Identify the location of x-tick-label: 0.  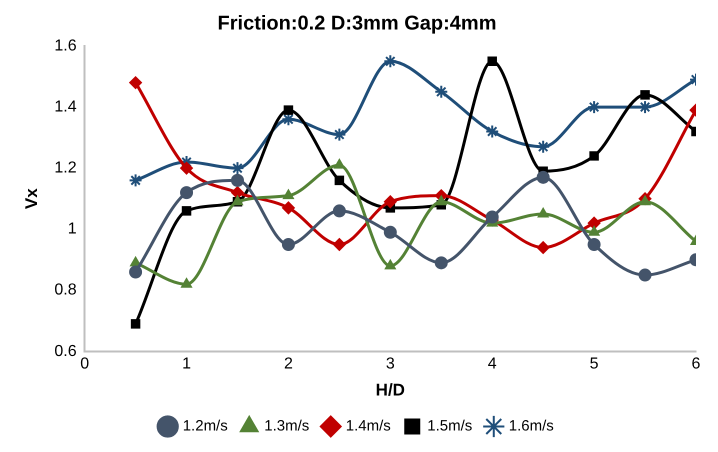
(85, 363).